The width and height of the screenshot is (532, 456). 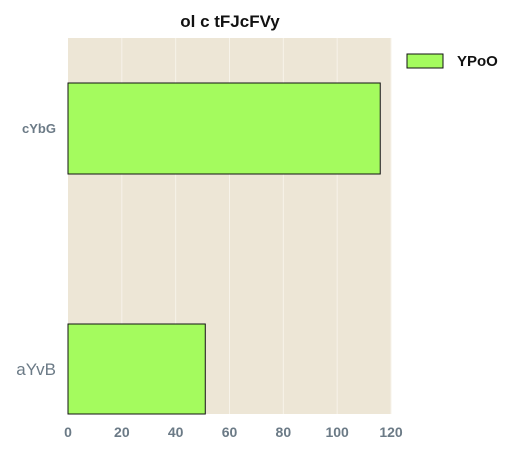 I want to click on x-tick-label-120: 120, so click(x=391, y=432).